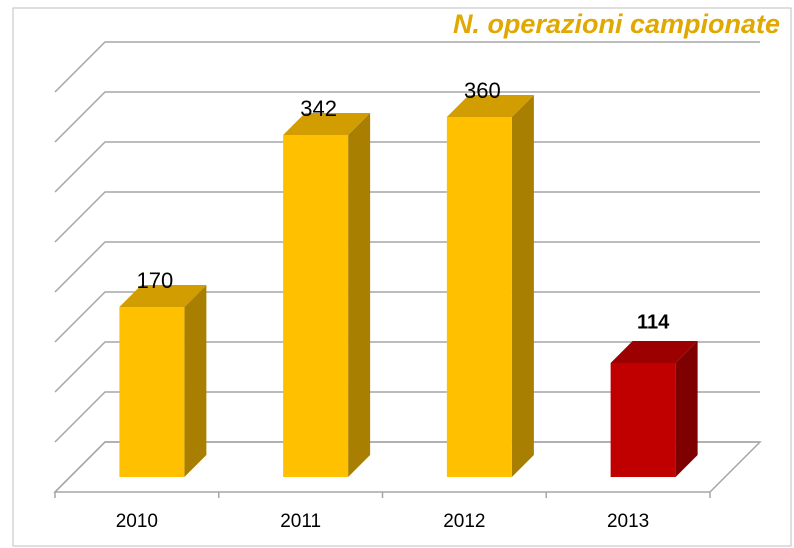 The width and height of the screenshot is (794, 548). Describe the element at coordinates (616, 24) in the screenshot. I see `chart-title: N. operazioni campionate` at that location.